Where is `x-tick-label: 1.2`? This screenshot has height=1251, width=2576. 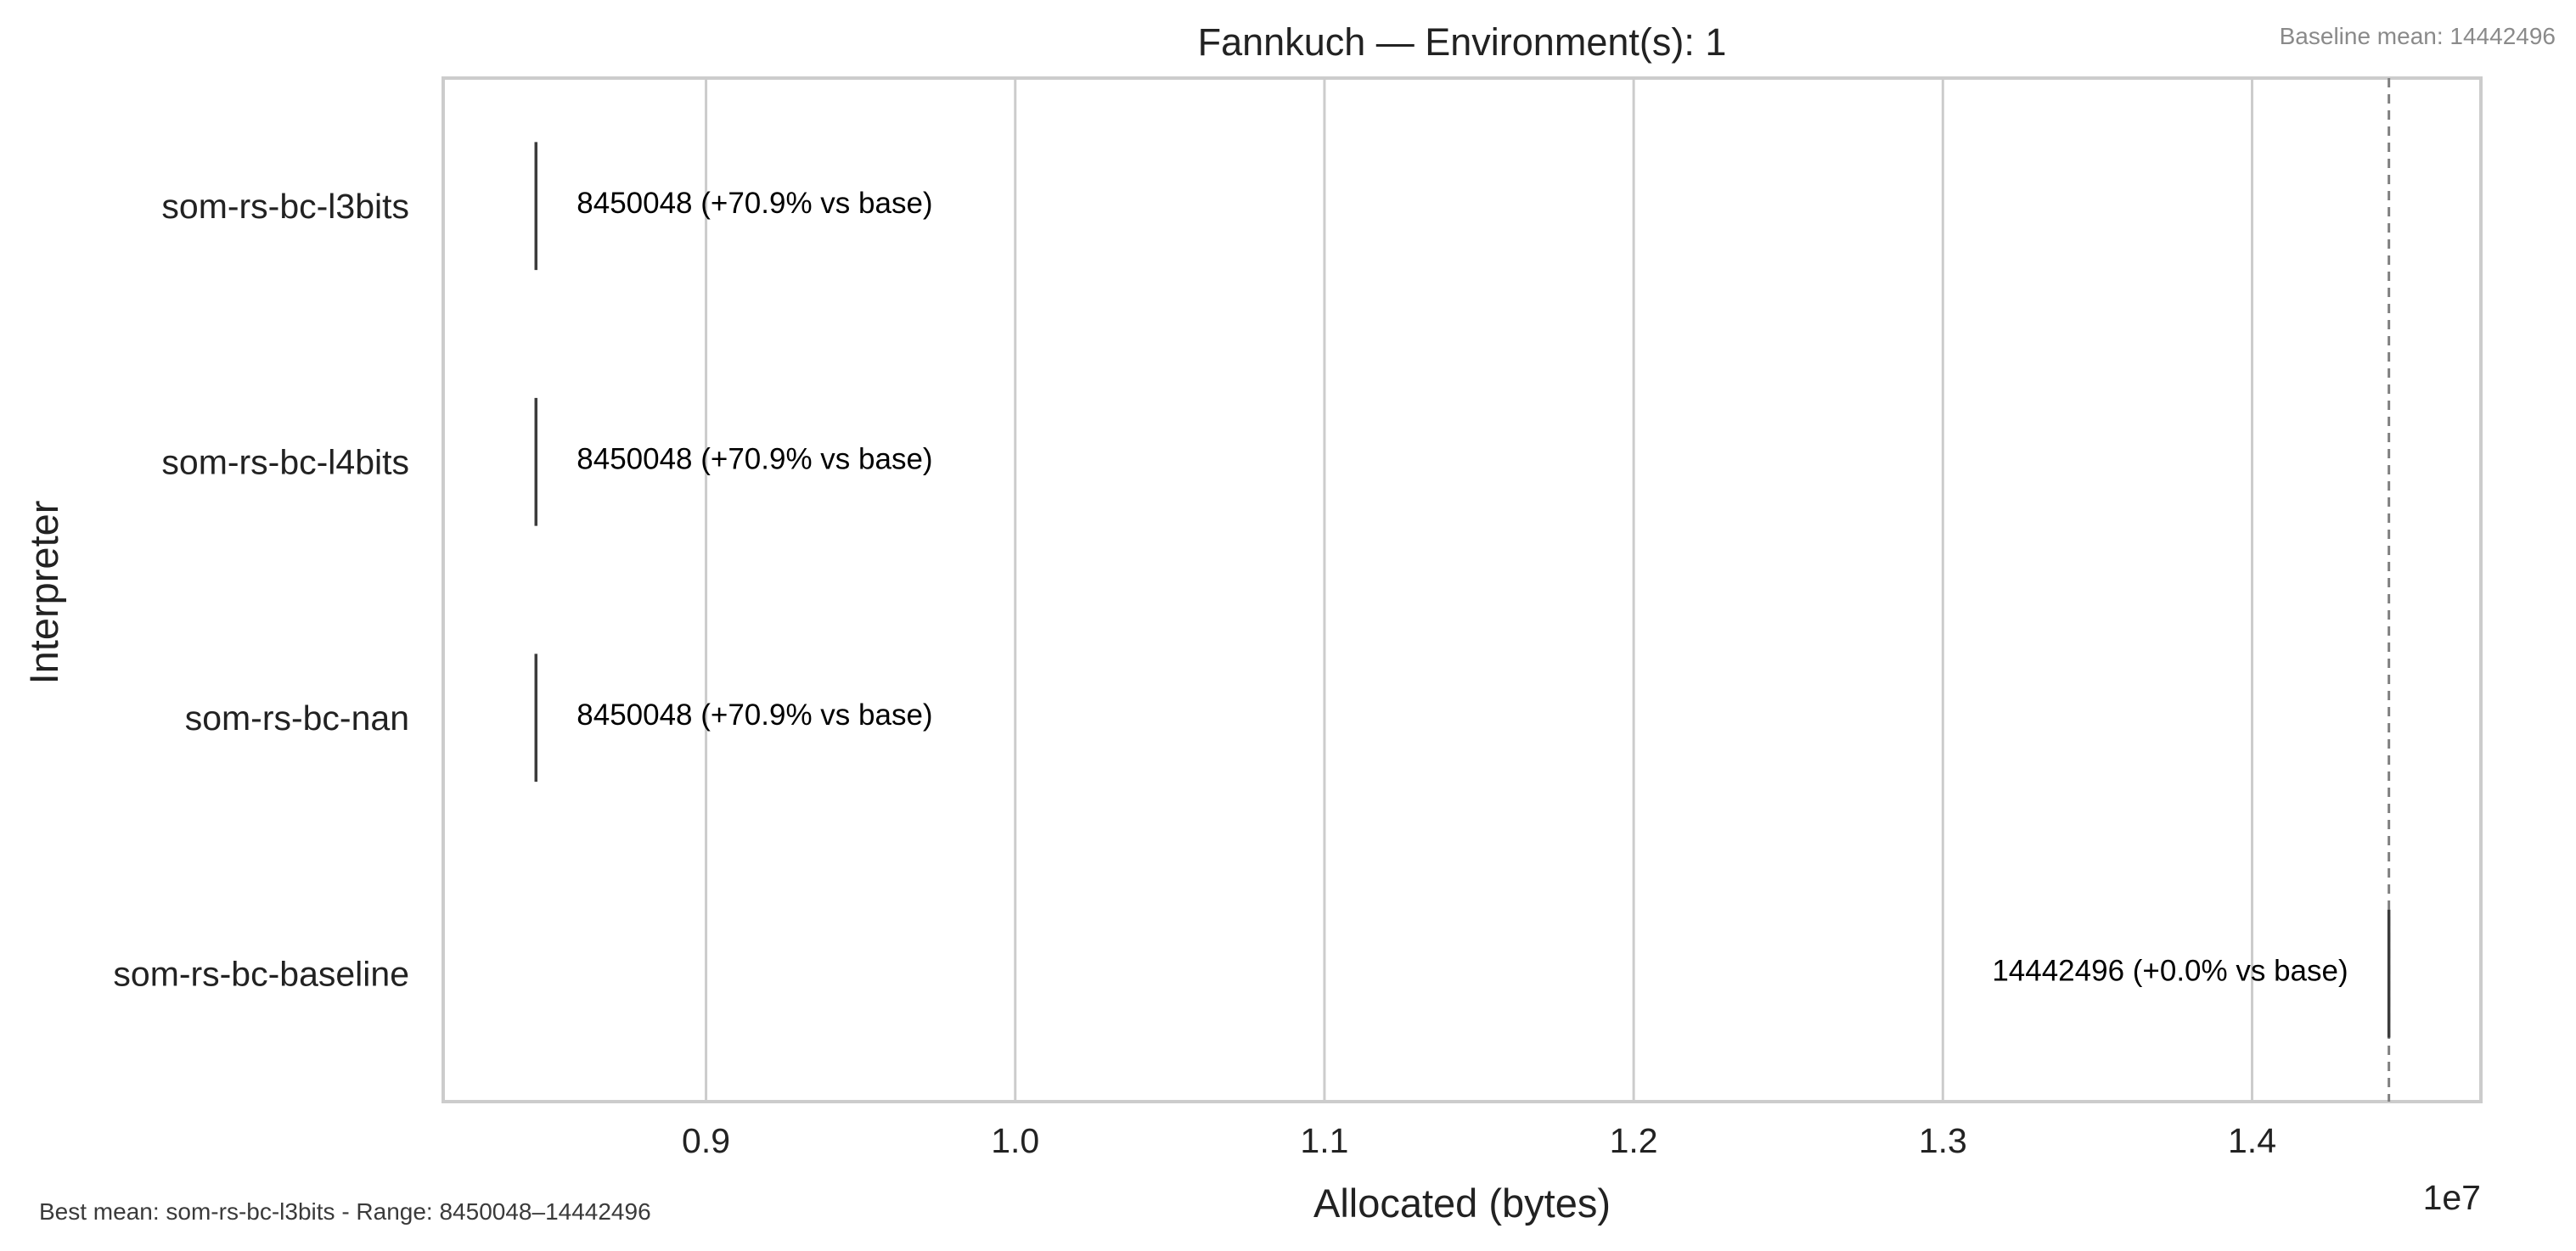
x-tick-label: 1.2 is located at coordinates (1634, 1140).